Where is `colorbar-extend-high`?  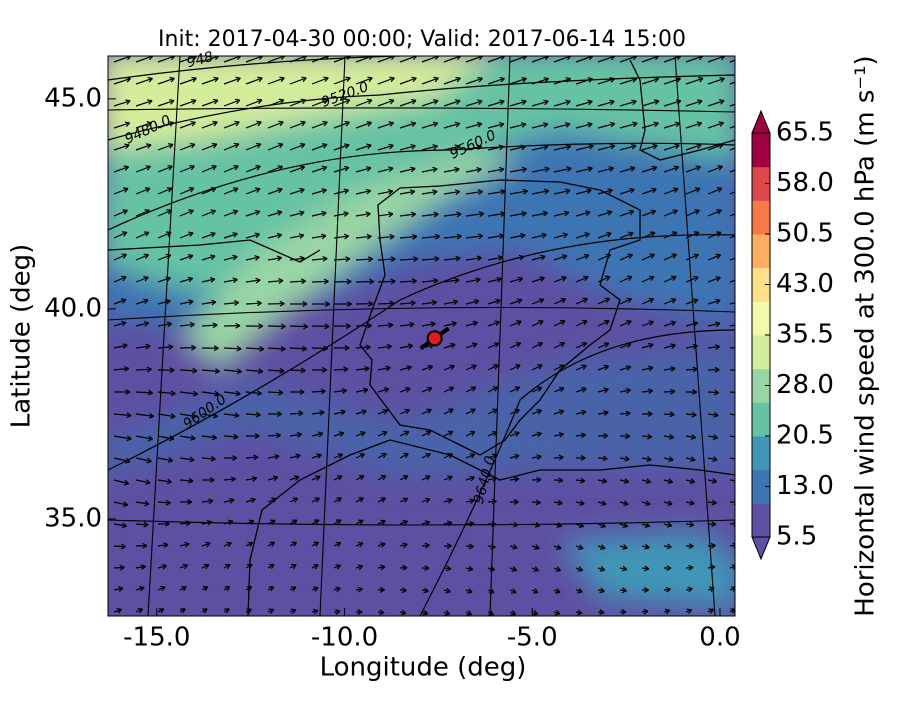
colorbar-extend-high is located at coordinates (761, 122).